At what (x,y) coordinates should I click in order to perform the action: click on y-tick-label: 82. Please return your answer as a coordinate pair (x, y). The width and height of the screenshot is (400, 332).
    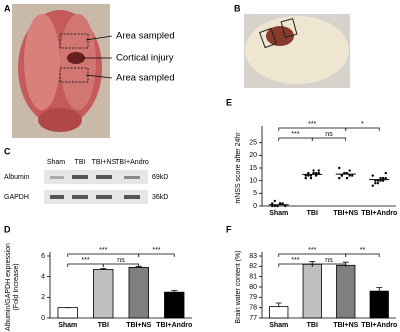
    Looking at the image, I should click on (253, 266).